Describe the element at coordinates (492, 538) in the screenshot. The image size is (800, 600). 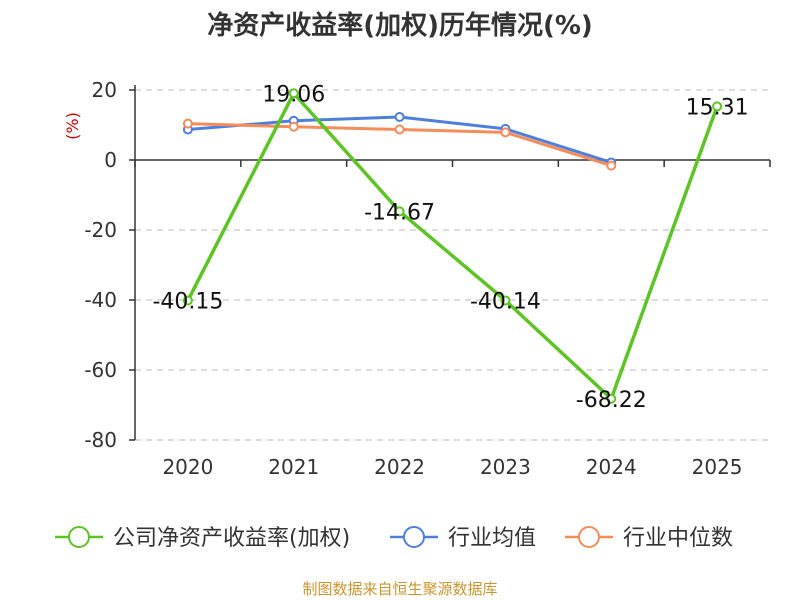
I see `legend-label: 行业均值` at that location.